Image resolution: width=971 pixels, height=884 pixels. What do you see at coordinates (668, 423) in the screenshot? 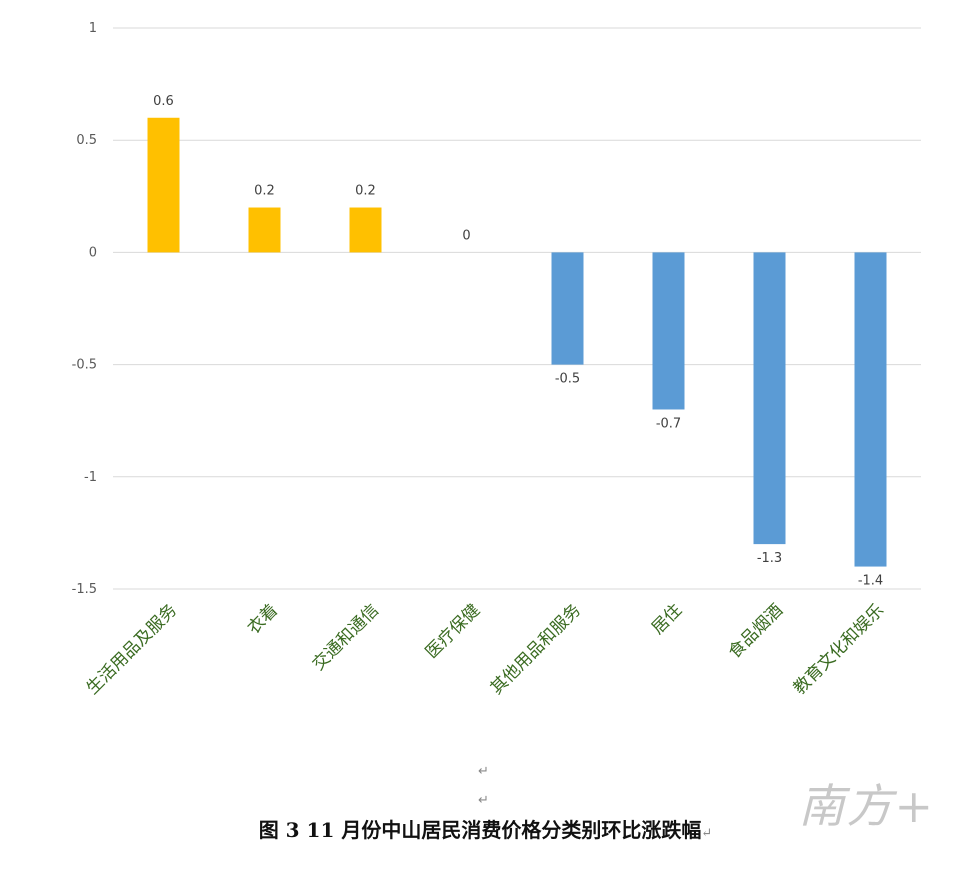
I see `data-label: -0.7` at bounding box center [668, 423].